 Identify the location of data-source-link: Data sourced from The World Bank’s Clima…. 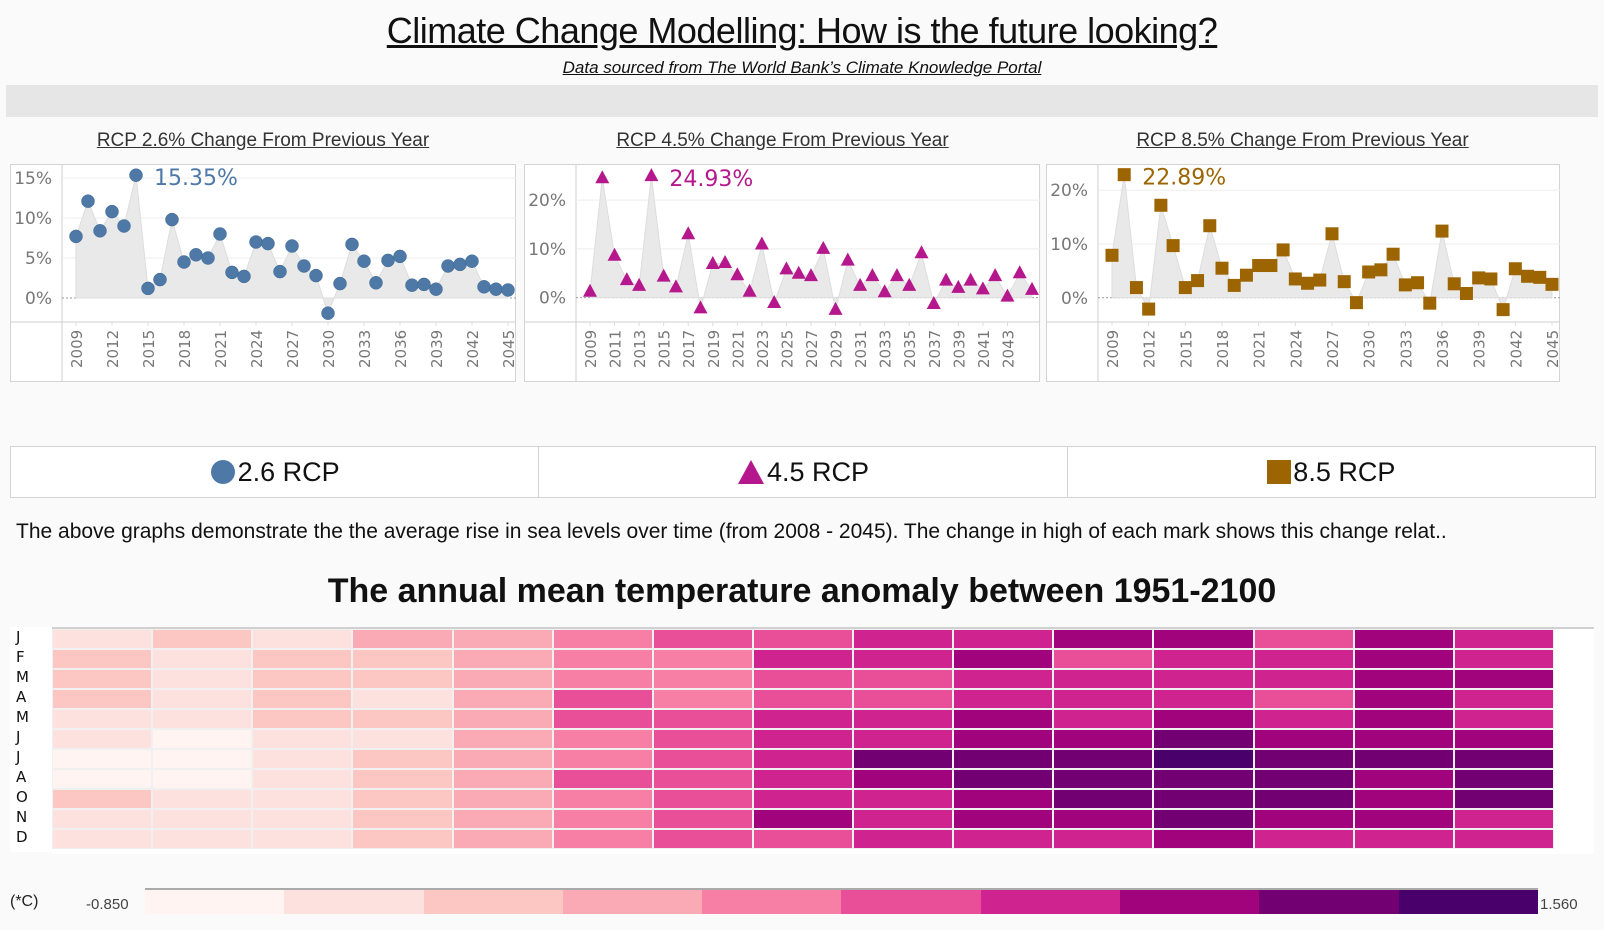
(802, 67).